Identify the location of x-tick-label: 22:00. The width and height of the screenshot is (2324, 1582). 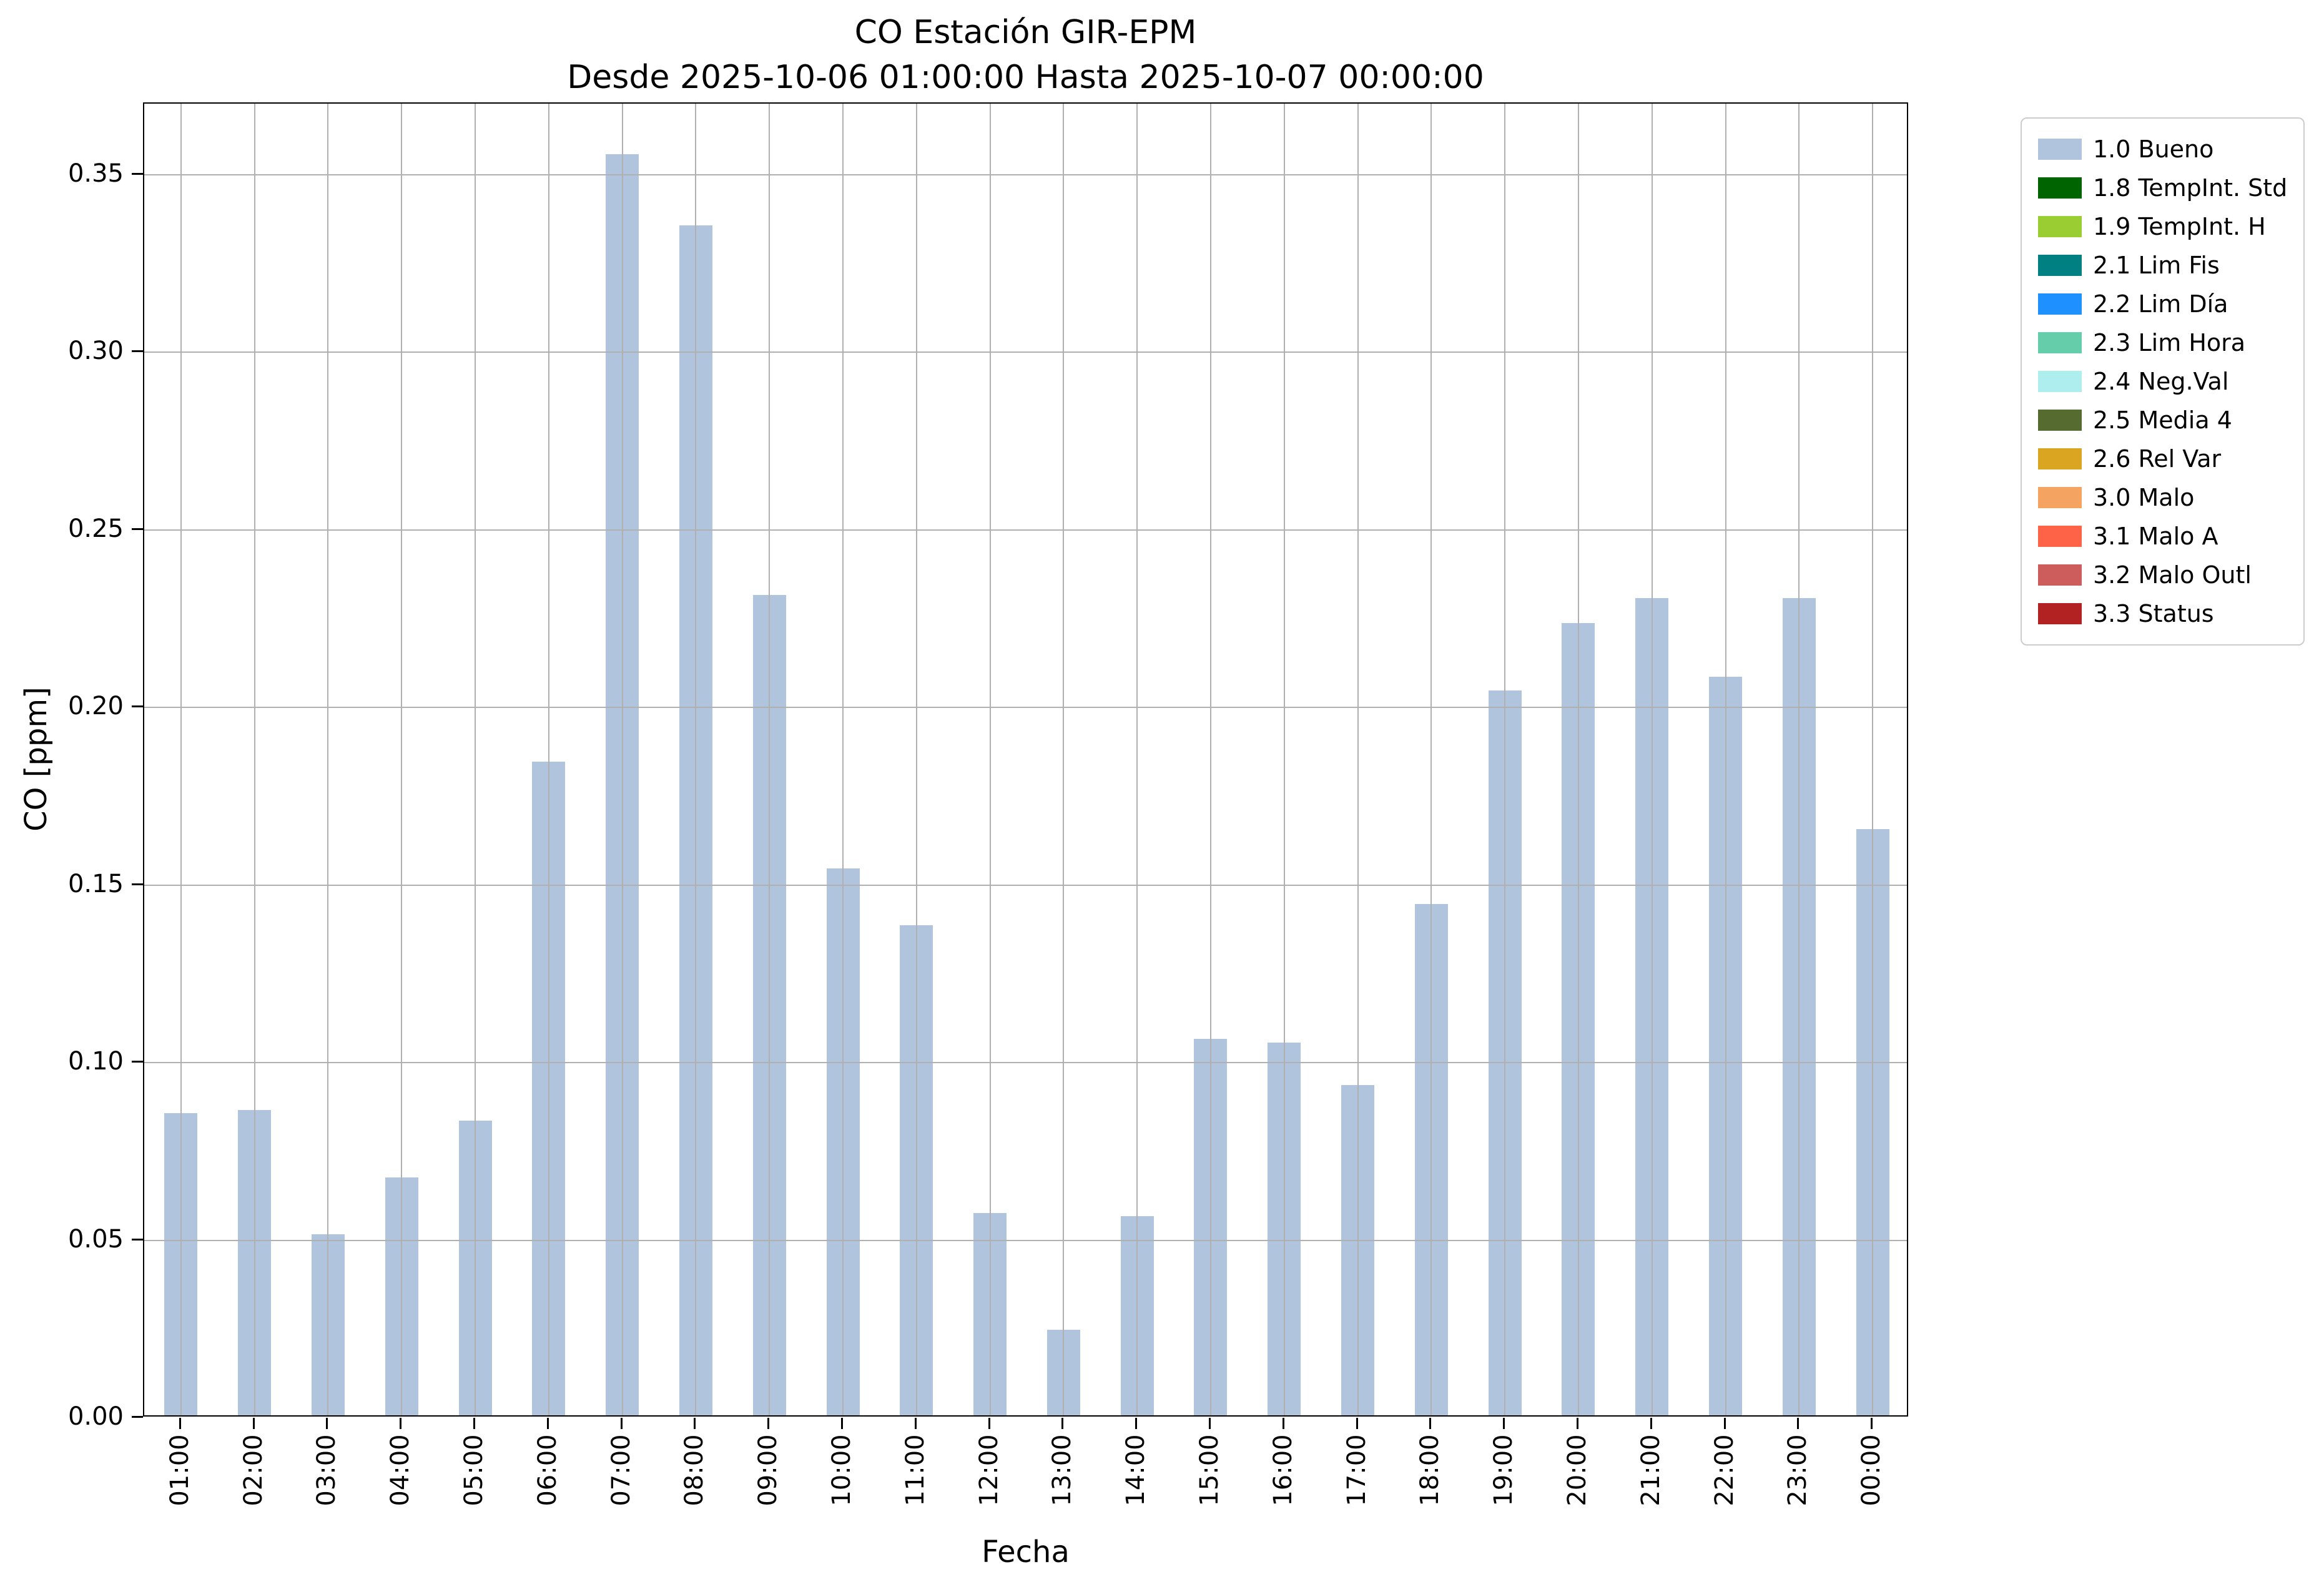
(1724, 1470).